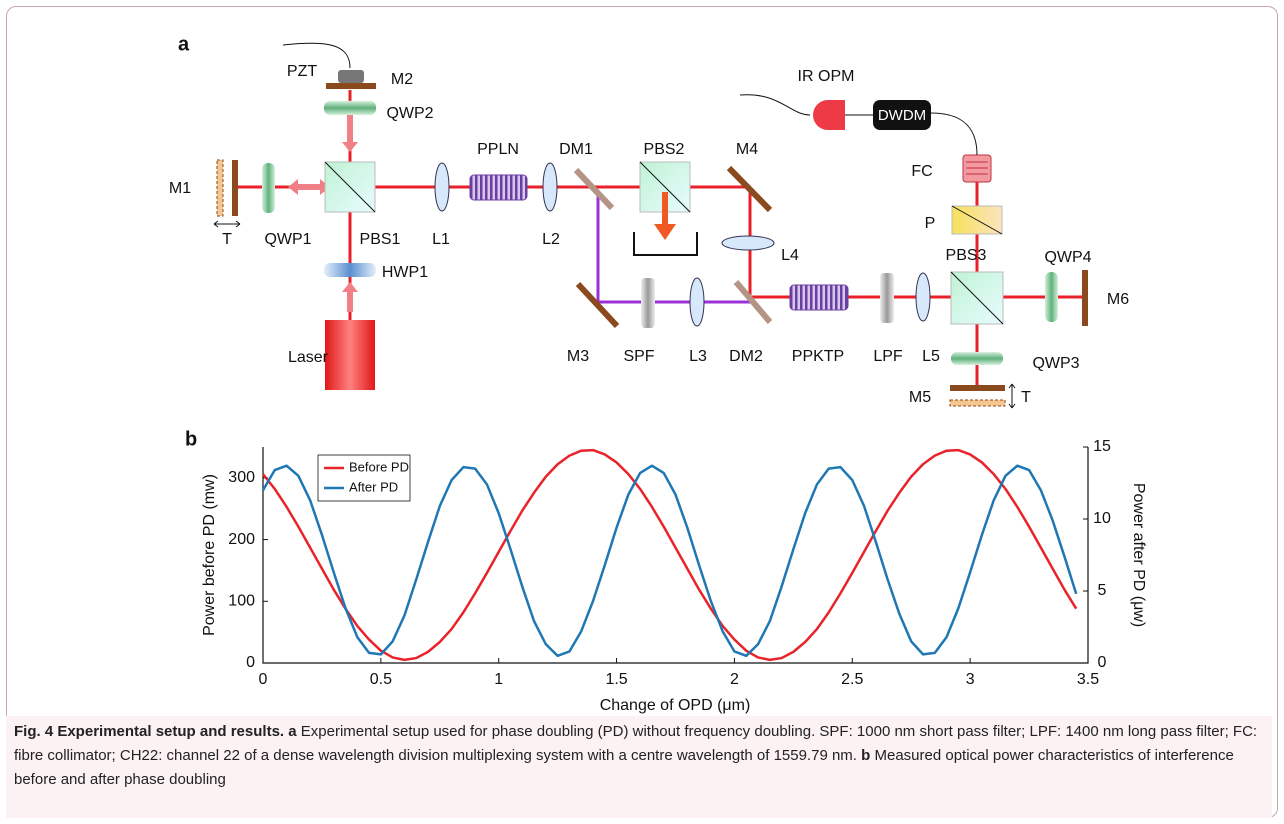 The height and width of the screenshot is (824, 1284). I want to click on component-label: QWP3, so click(1055, 363).